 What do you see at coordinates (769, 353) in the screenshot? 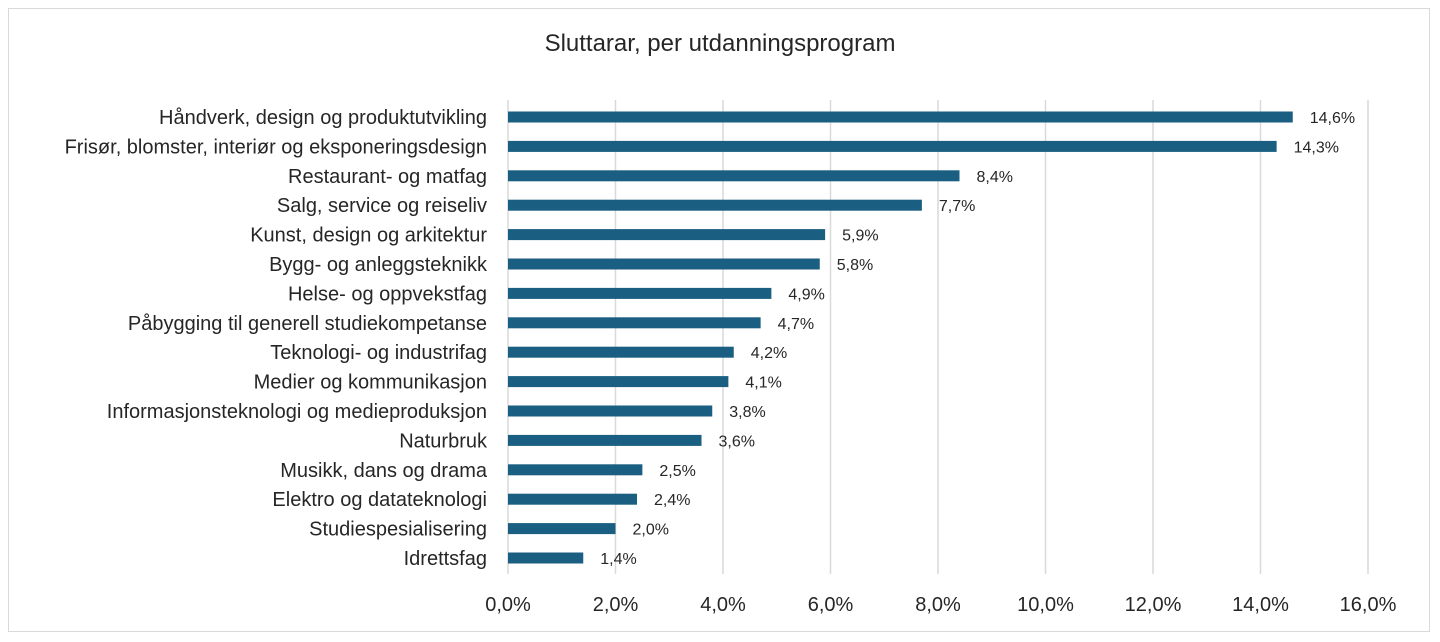
I see `data-label: 4,2%` at bounding box center [769, 353].